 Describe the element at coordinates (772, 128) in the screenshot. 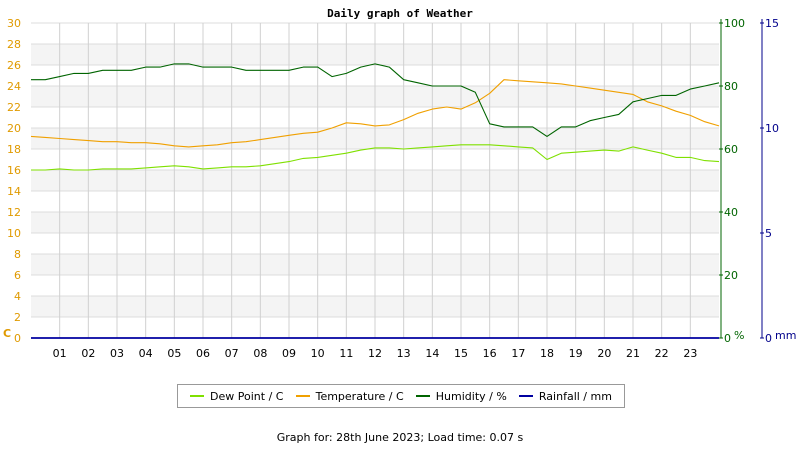

I see `right-axis-mm-tick: 10` at that location.